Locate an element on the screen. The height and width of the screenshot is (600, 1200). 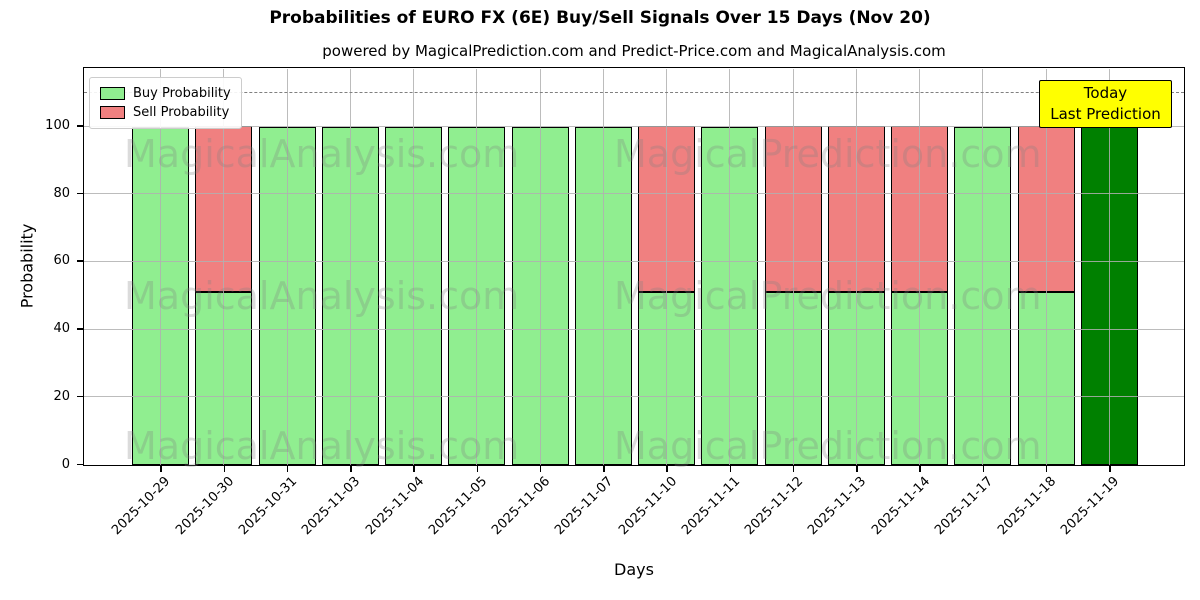
x-tick-label: 2025-10-29 is located at coordinates (141, 506).